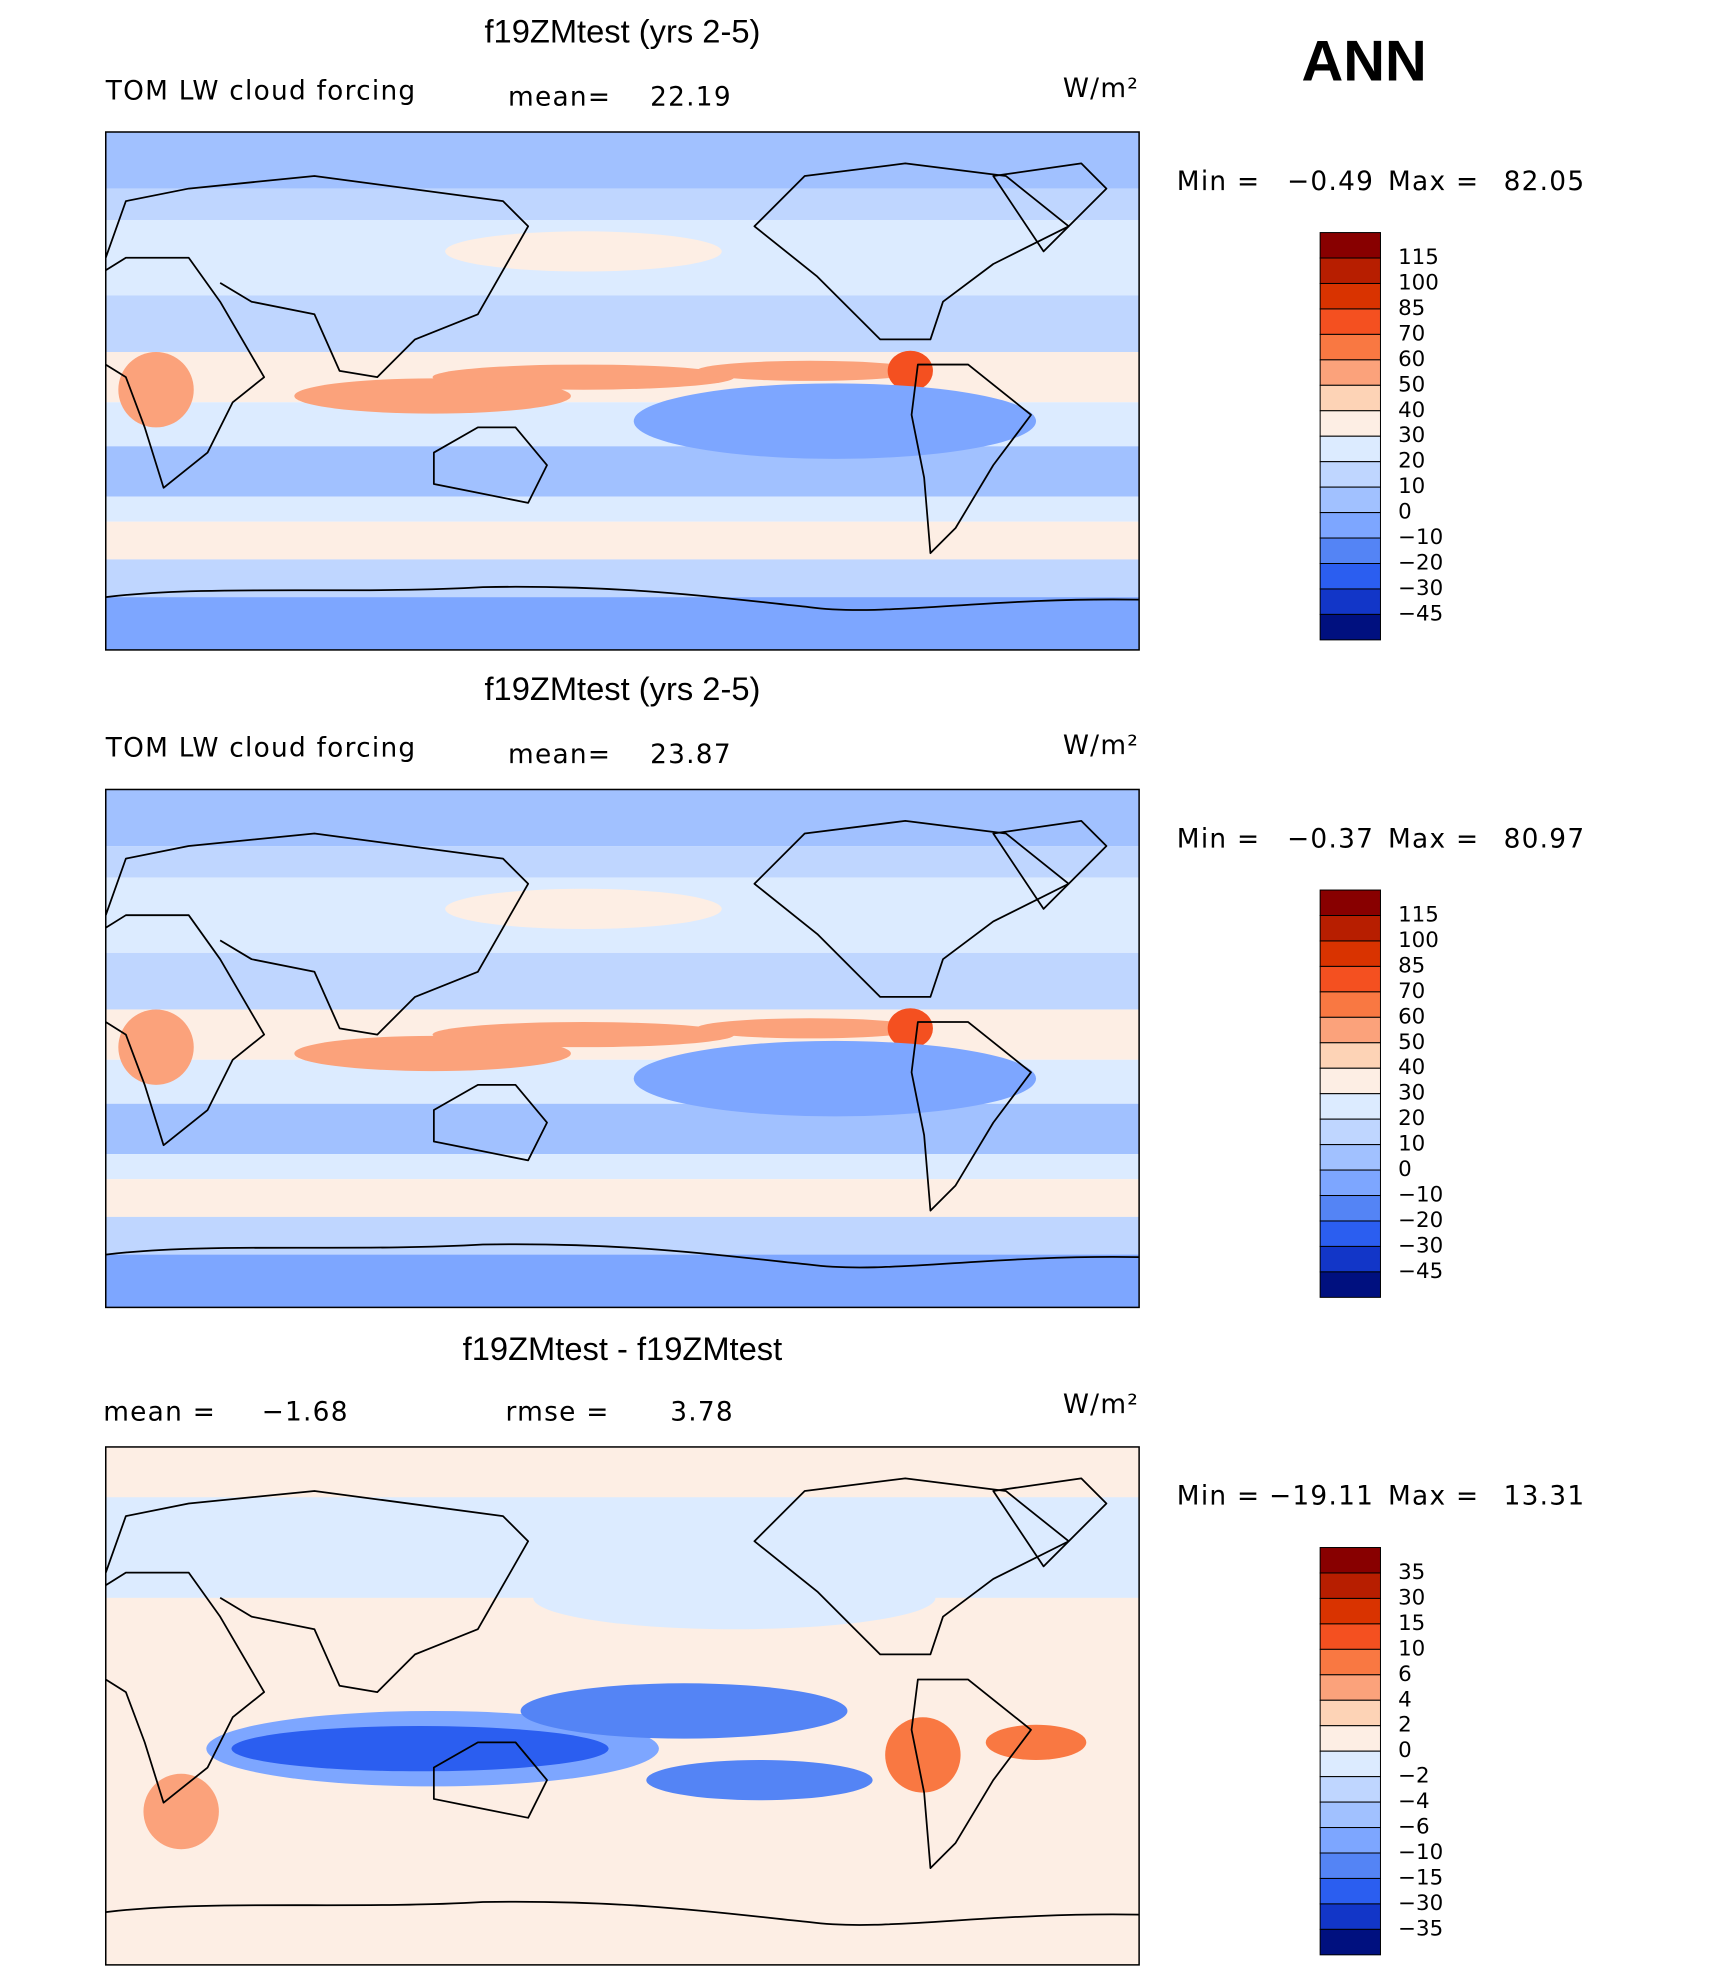 This screenshot has height=1985, width=1710. Describe the element at coordinates (1321, 1497) in the screenshot. I see `min-value: −19.11` at that location.